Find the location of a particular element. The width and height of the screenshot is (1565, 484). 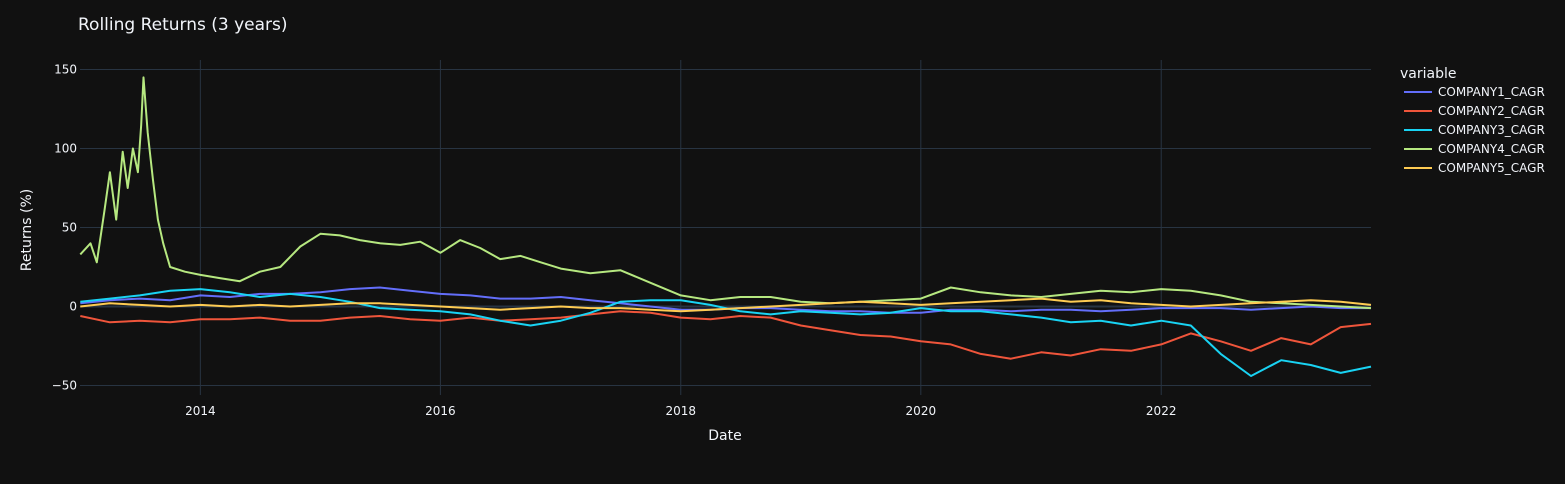

legend-item-label: COMPANY3_CAGR is located at coordinates (1491, 130).